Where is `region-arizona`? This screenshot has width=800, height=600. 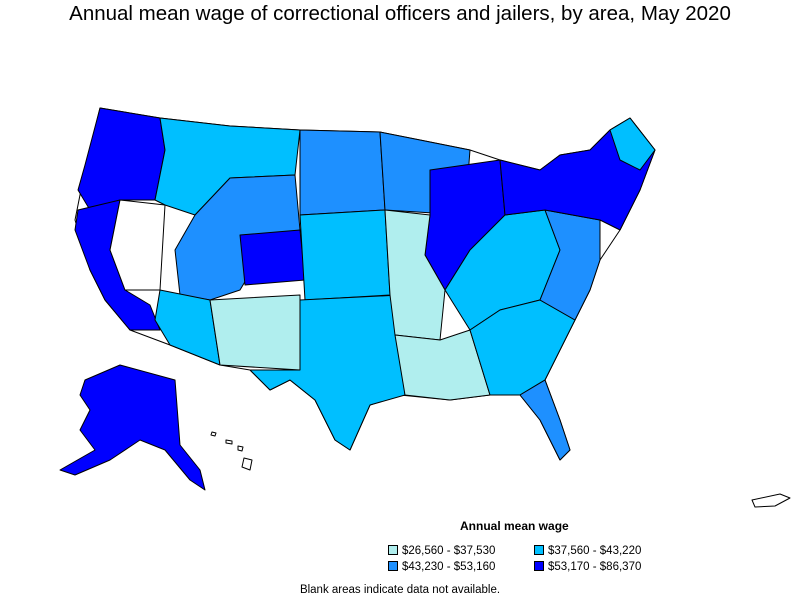 region-arizona is located at coordinates (187, 327).